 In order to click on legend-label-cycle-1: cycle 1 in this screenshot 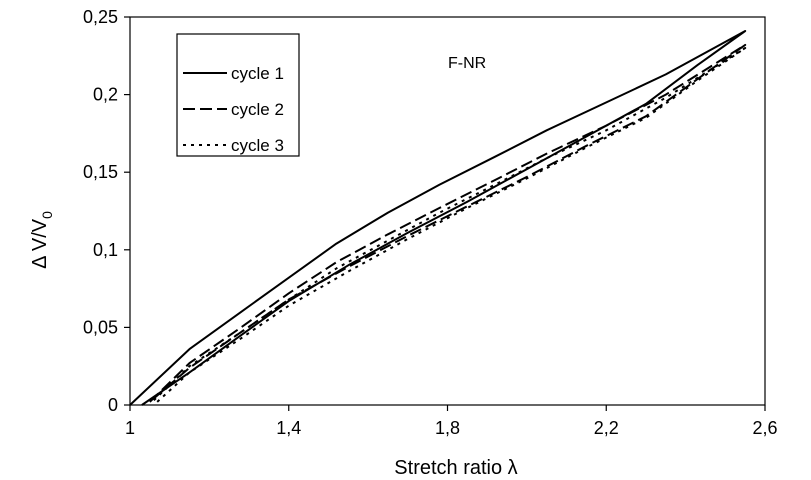, I will do `click(257, 73)`.